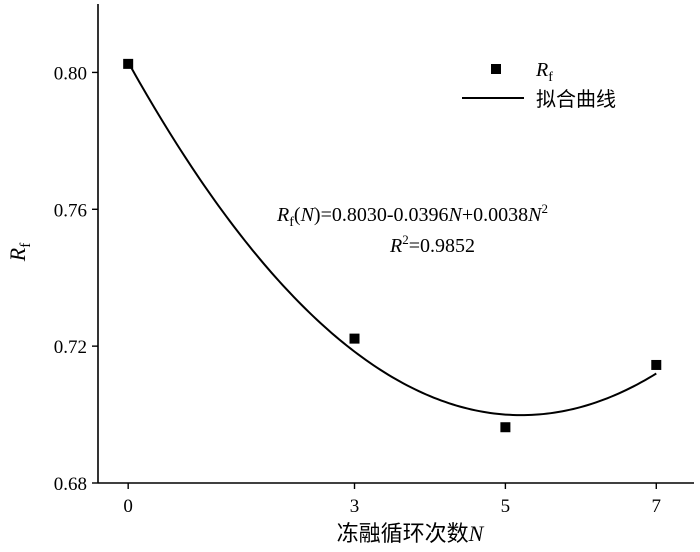 Image resolution: width=700 pixels, height=552 pixels. Describe the element at coordinates (76, 279) in the screenshot. I see `y-ticks: 0.68 0.72 0.76 0.80` at that location.